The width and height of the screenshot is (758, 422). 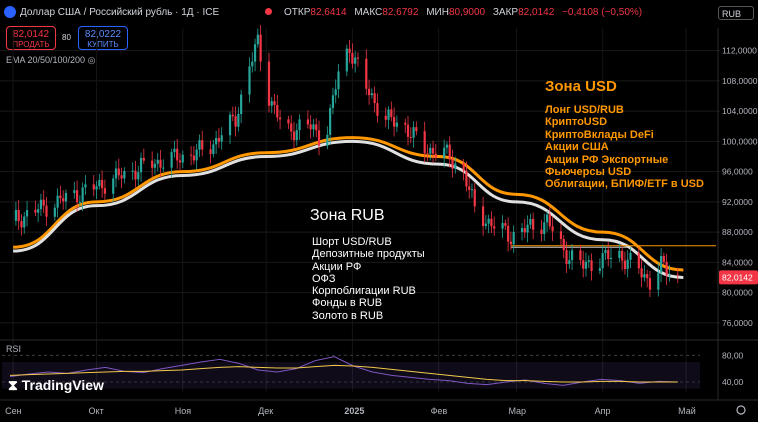 I want to click on time-axis: Сен Окт Ноя Дек 2025 Фев Мар Апр Май, so click(x=375, y=410).